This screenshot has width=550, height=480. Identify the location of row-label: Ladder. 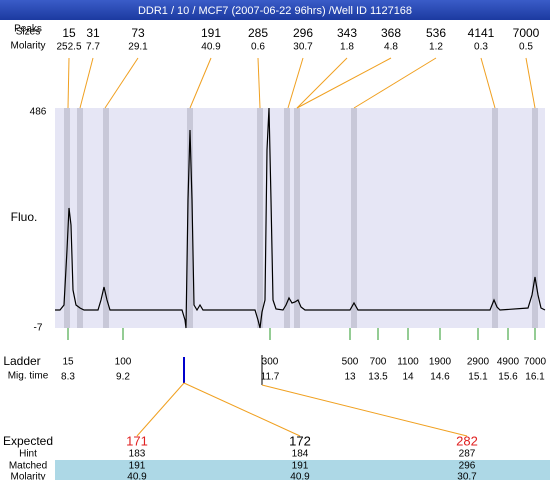
(21, 361).